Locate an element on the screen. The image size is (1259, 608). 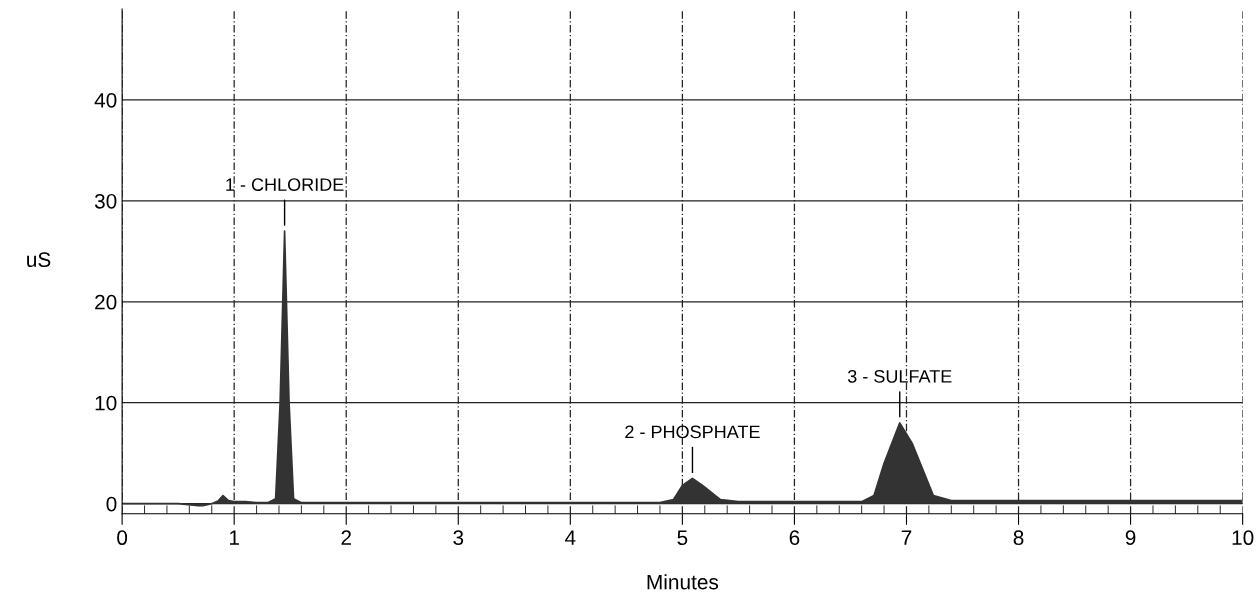
x-tick-label: 6 is located at coordinates (794, 538).